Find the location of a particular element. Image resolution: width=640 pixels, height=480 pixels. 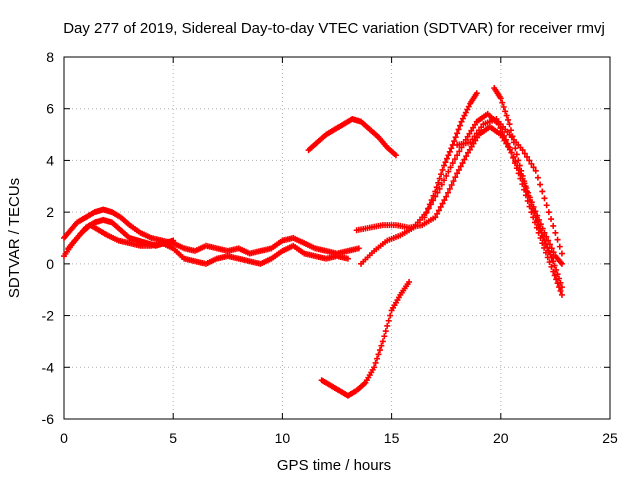

y-axis-label: SDTVAR / TECUs is located at coordinates (14, 238).